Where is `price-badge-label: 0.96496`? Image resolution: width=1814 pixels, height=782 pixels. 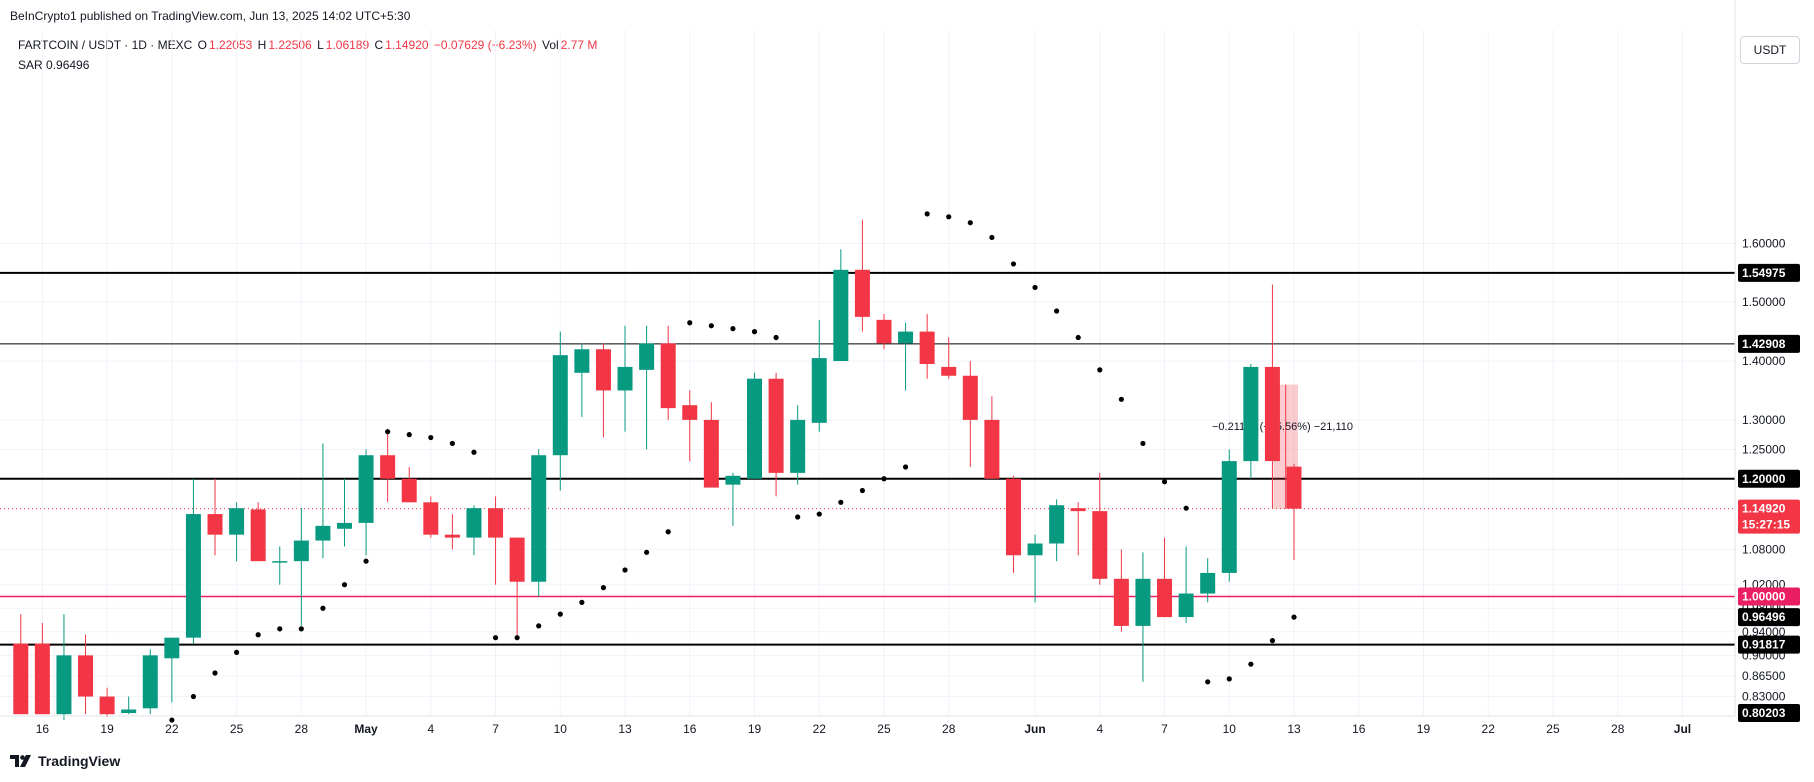
price-badge-label: 0.96496 is located at coordinates (1764, 617).